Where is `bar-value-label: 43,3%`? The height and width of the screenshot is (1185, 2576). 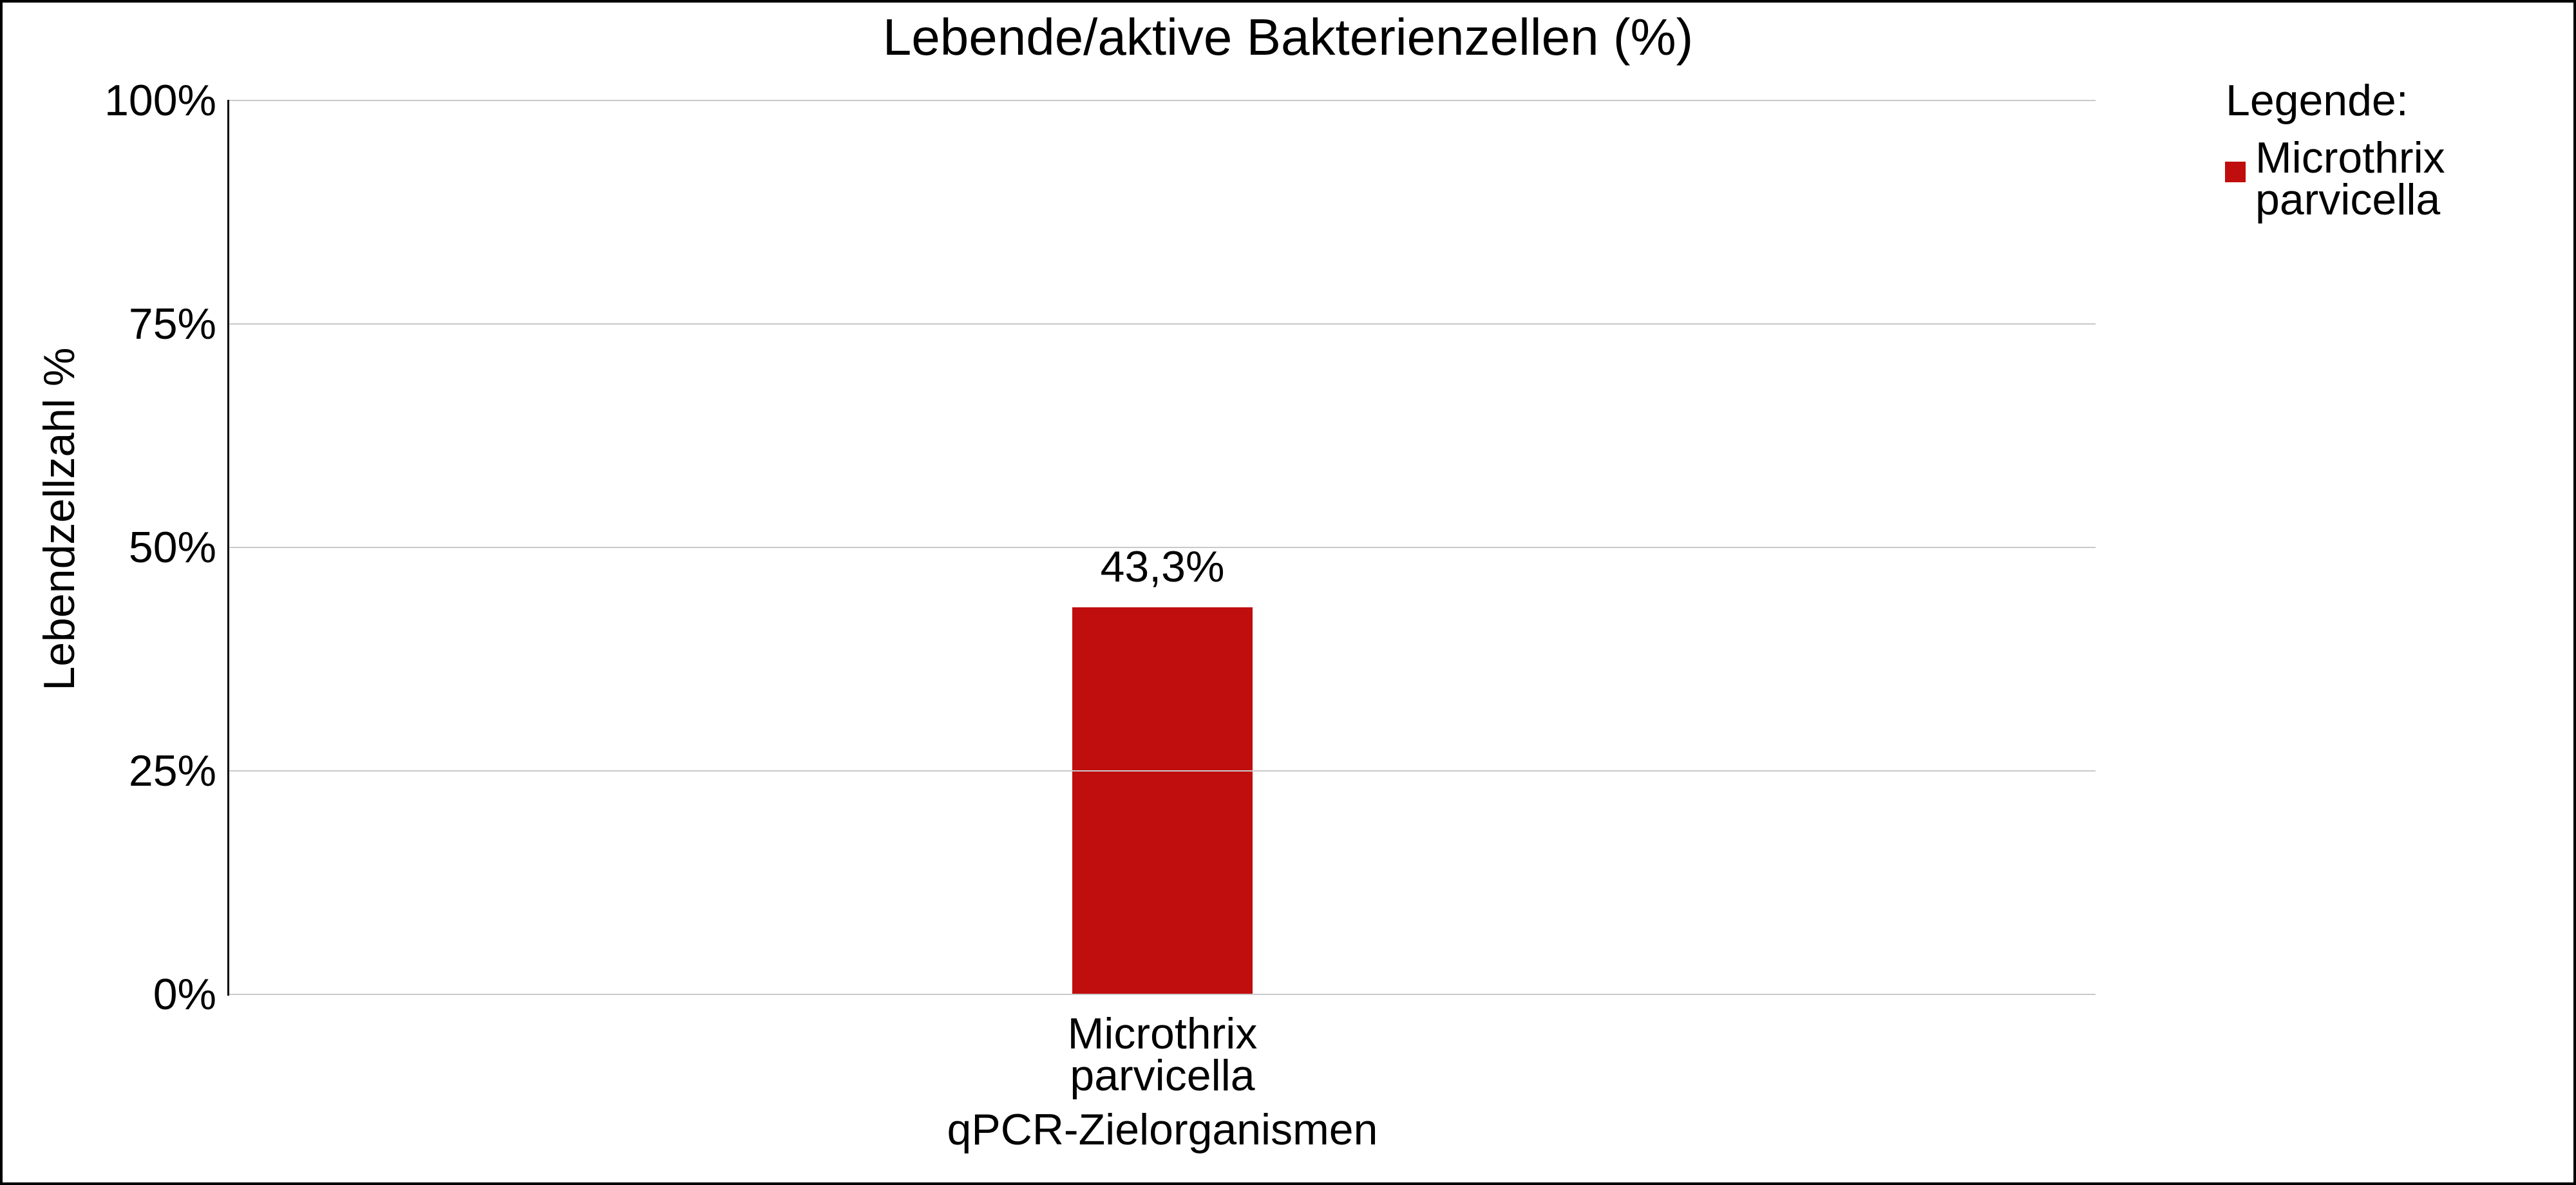
bar-value-label: 43,3% is located at coordinates (1162, 566).